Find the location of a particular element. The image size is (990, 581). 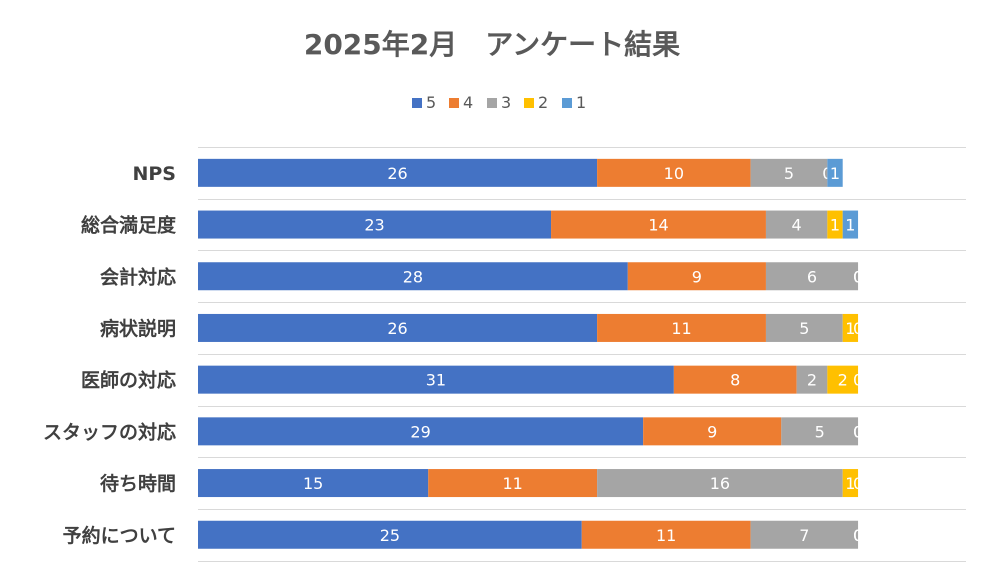

data-label-3: 6 is located at coordinates (812, 276).